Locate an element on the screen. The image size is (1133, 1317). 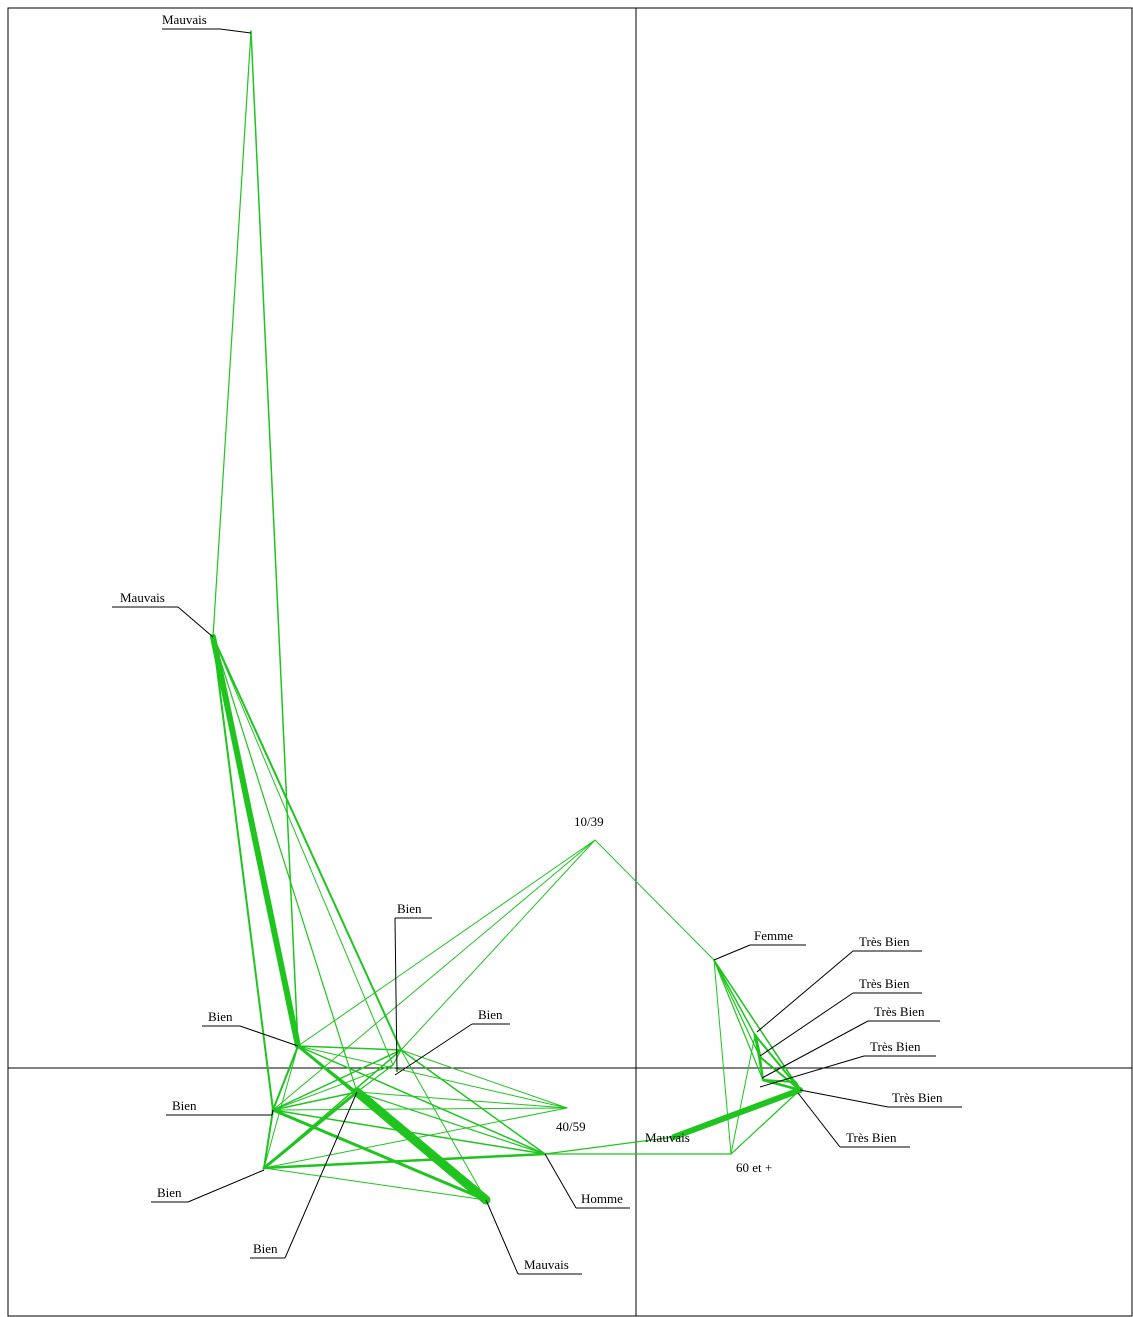
label-bien-upper: Bien is located at coordinates (413, 910).